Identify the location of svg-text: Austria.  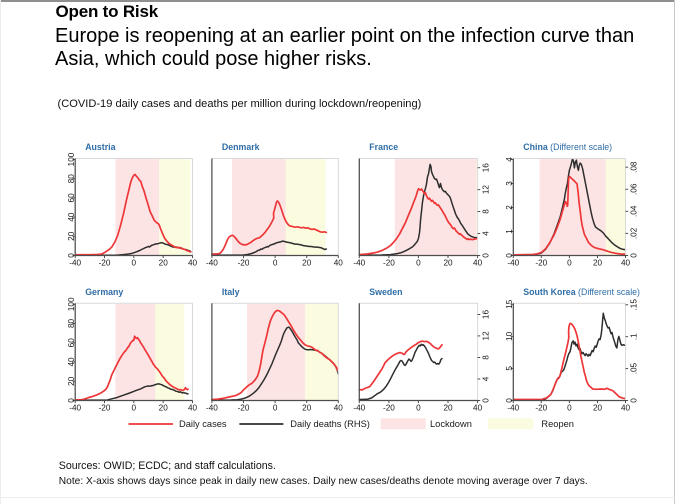
(100, 147).